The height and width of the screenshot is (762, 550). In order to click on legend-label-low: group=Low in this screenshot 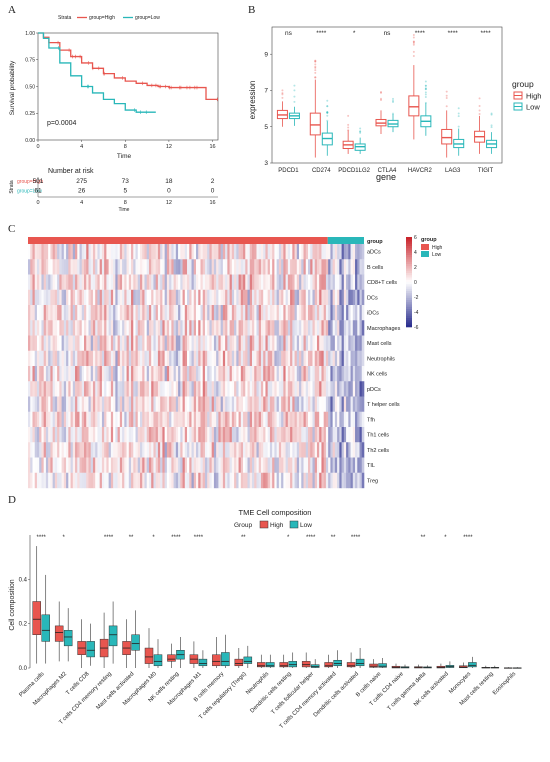, I will do `click(147, 18)`.